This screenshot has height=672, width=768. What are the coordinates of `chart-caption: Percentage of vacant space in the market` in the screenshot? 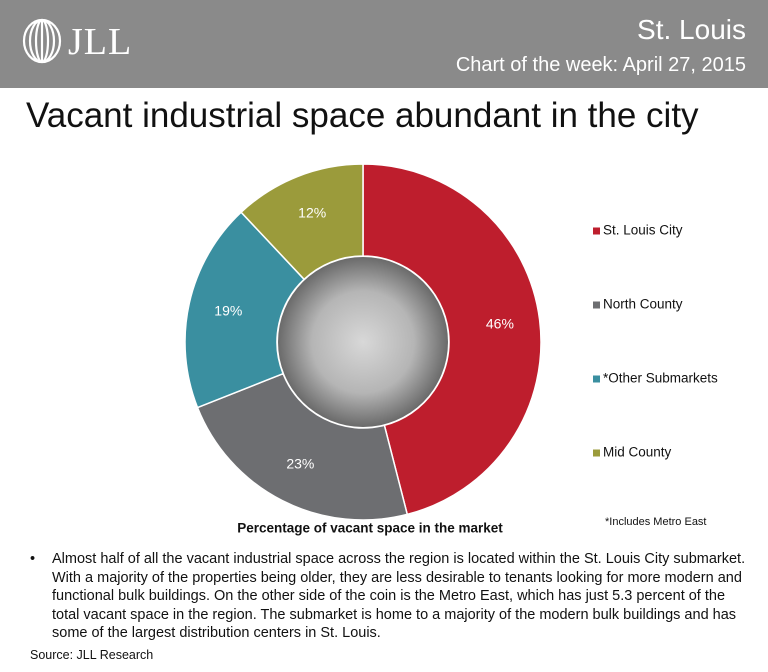 It's located at (370, 528).